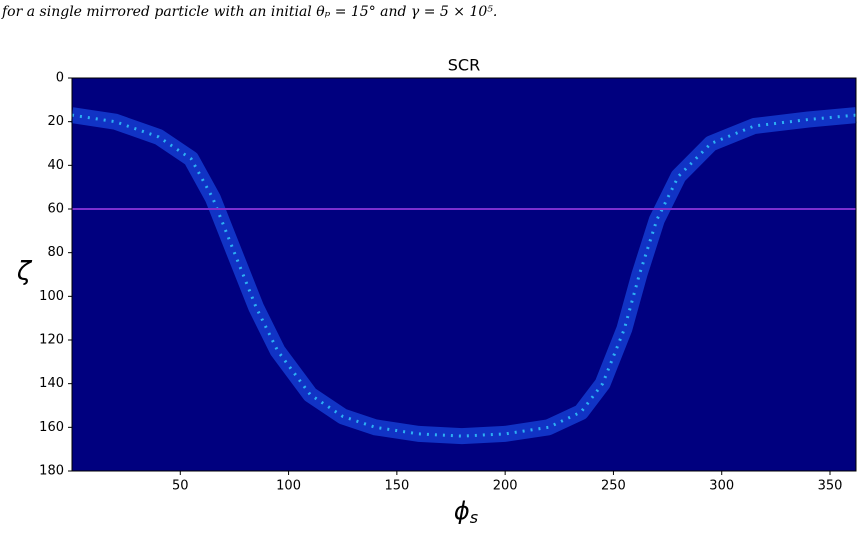  I want to click on y-tick-label: 140, so click(51, 383).